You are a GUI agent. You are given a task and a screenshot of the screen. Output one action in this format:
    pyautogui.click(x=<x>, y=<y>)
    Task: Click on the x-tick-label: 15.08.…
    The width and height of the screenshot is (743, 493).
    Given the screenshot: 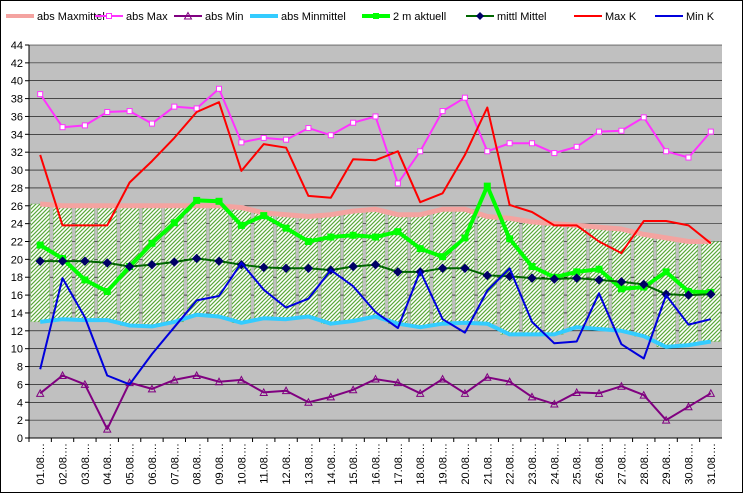 What is the action you would take?
    pyautogui.click(x=354, y=464)
    